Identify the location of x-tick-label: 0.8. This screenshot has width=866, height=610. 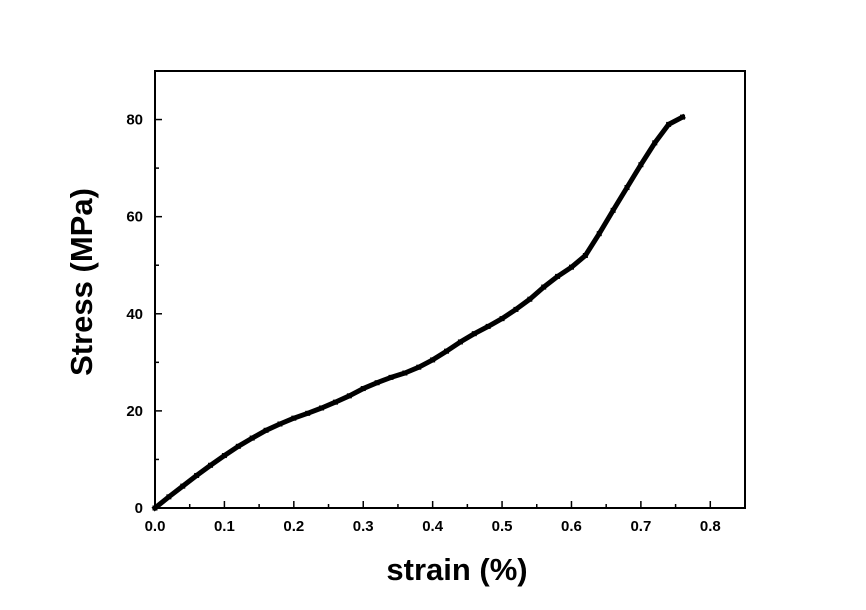
(710, 526).